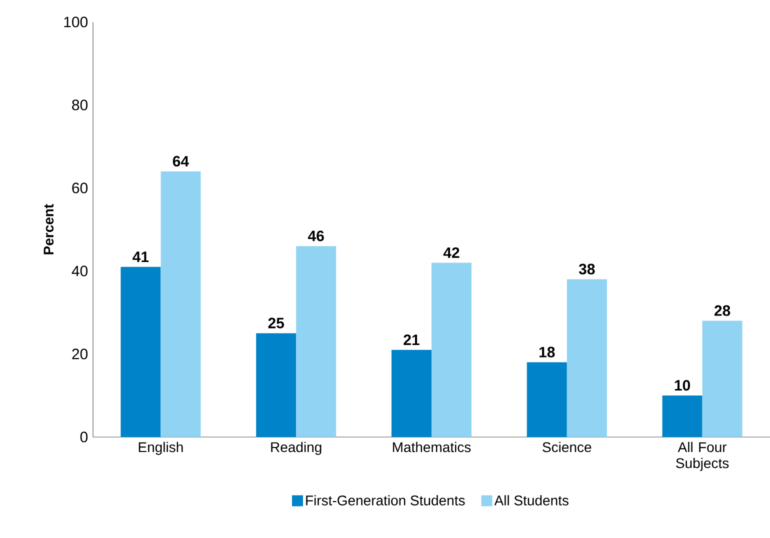 The width and height of the screenshot is (770, 538). Describe the element at coordinates (80, 188) in the screenshot. I see `y-tick-label: 60` at that location.